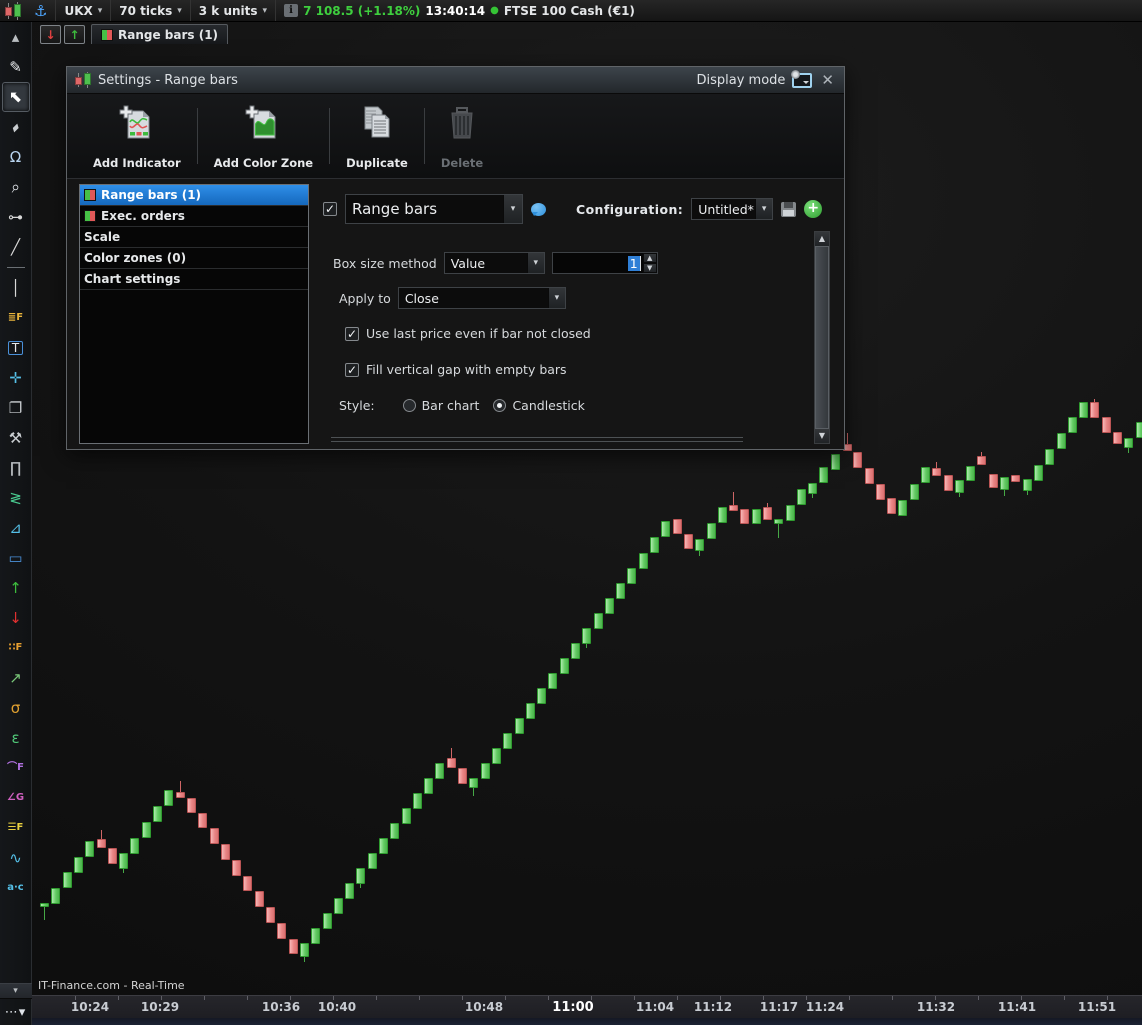 The width and height of the screenshot is (1142, 1025). Describe the element at coordinates (352, 333) in the screenshot. I see `use-last-price-checkbox: ✓` at that location.